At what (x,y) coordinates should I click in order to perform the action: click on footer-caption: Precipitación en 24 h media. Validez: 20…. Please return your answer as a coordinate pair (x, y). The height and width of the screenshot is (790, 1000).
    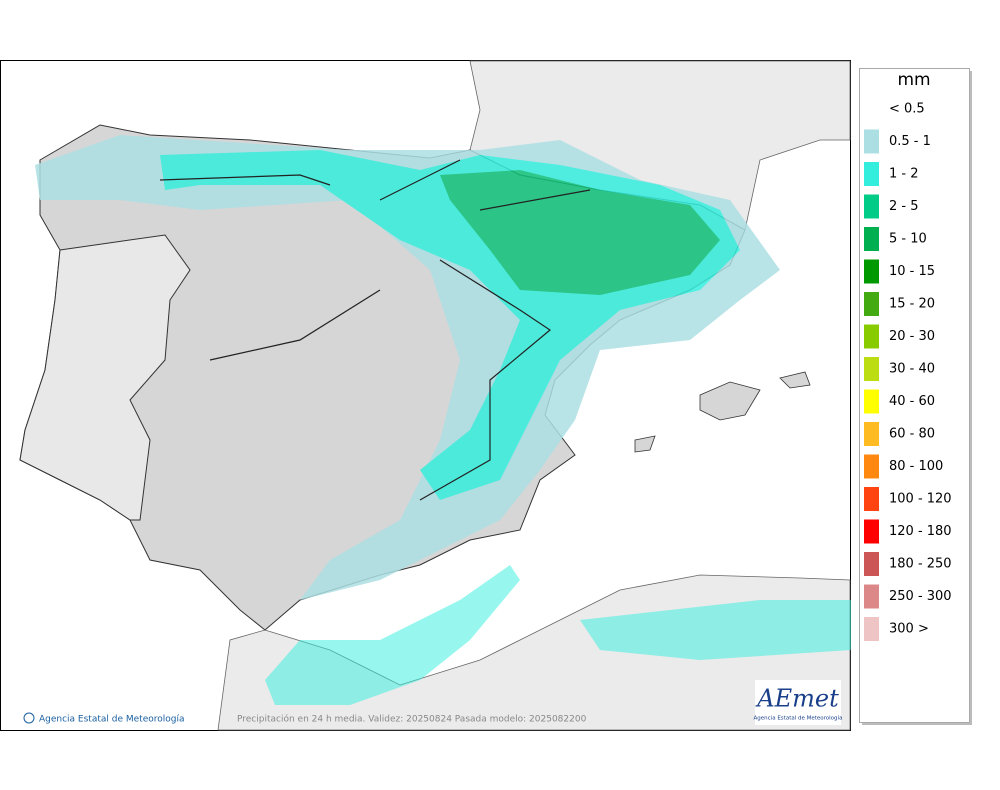
    Looking at the image, I should click on (412, 719).